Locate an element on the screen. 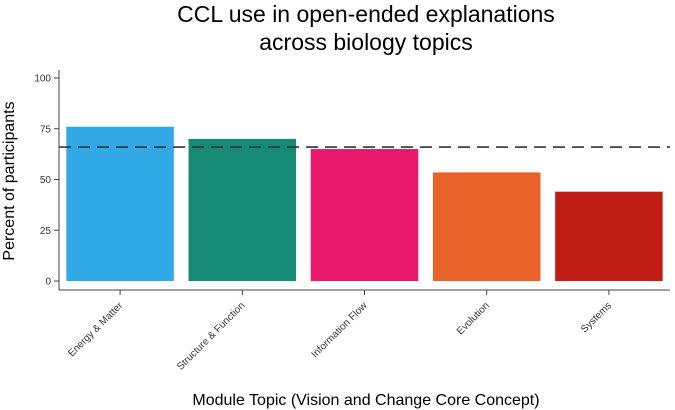  x-tick-label: Systems is located at coordinates (596, 317).